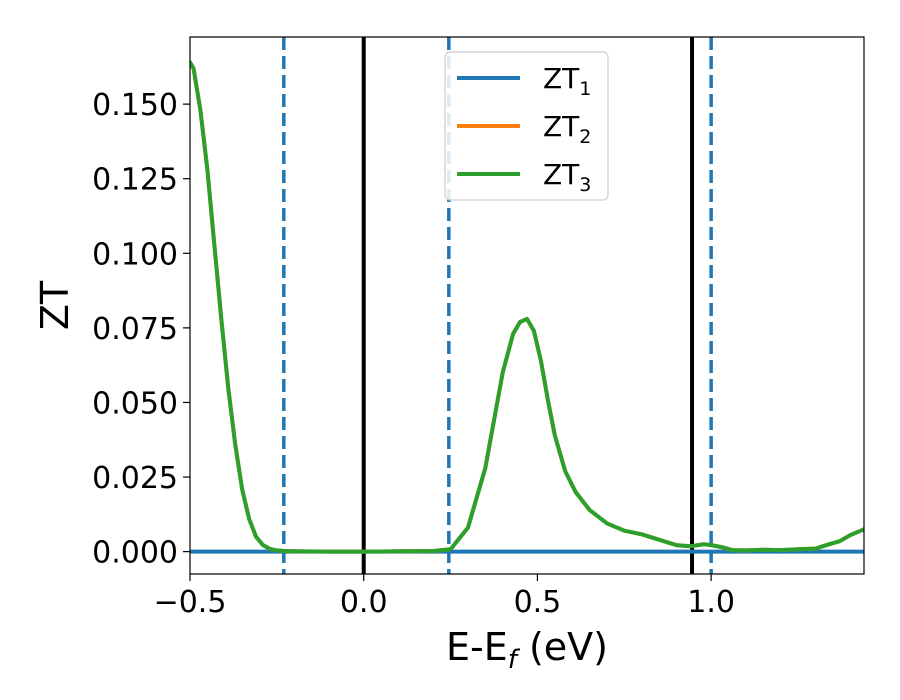 The image size is (900, 700). I want to click on x-tick-label: 1.0, so click(711, 602).